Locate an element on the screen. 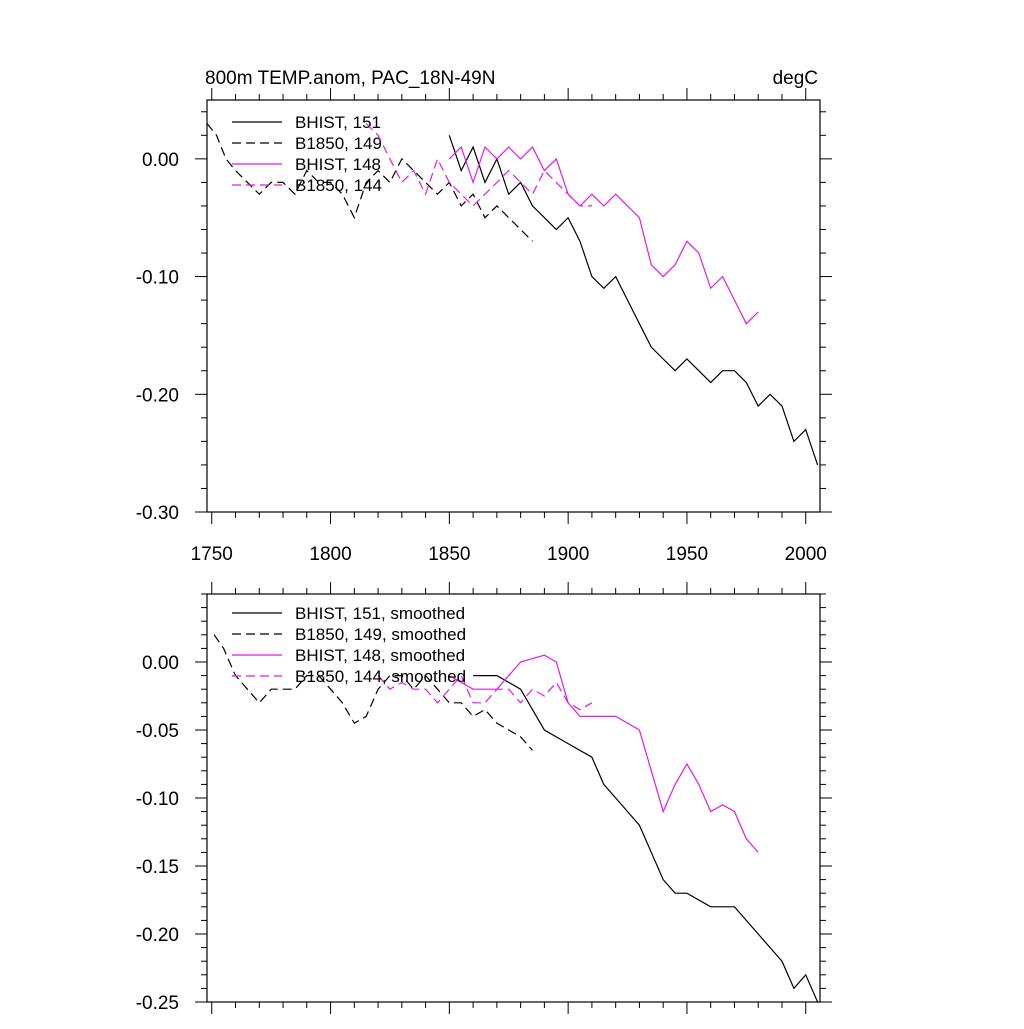 The height and width of the screenshot is (1029, 1024). y-tick-label: -0.05 is located at coordinates (157, 731).